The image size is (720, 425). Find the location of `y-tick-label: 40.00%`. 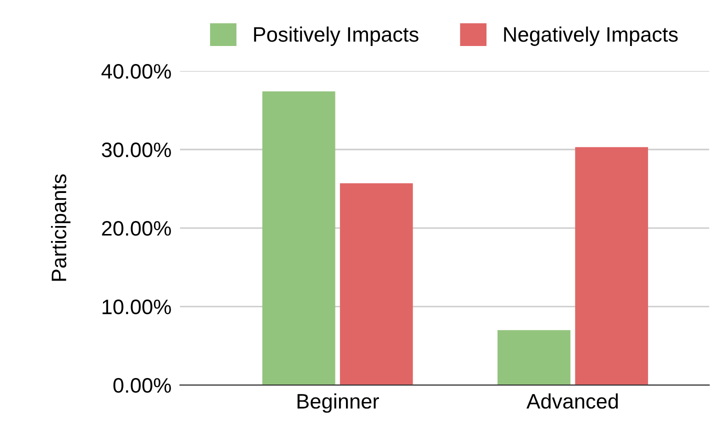

y-tick-label: 40.00% is located at coordinates (136, 71).